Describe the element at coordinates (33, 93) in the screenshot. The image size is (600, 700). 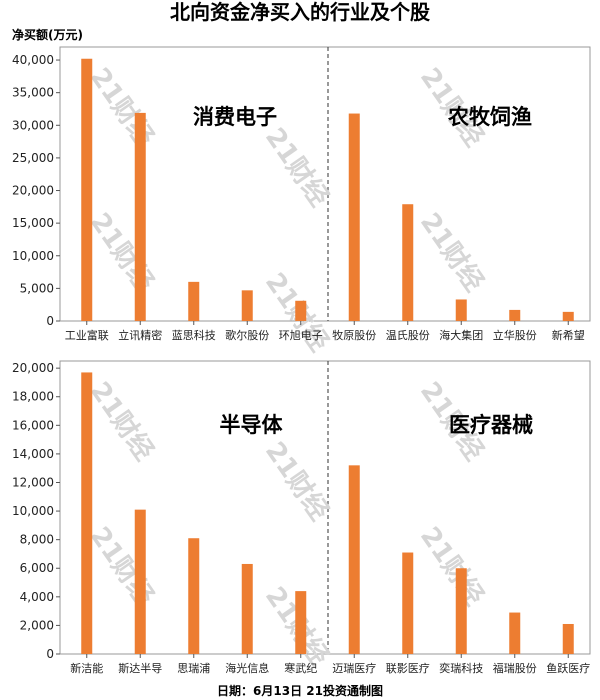
I see `y-tick-label: 35,000` at that location.